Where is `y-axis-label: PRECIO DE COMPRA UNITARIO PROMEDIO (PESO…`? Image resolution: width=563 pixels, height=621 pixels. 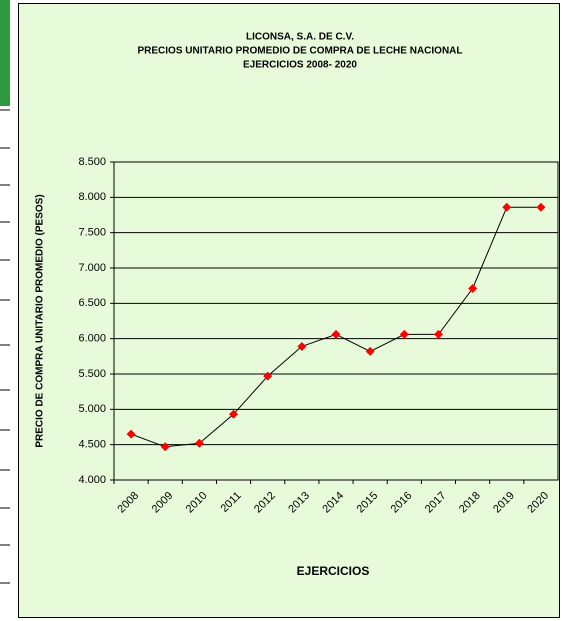 y-axis-label: PRECIO DE COMPRA UNITARIO PROMEDIO (PESO… is located at coordinates (40, 320).